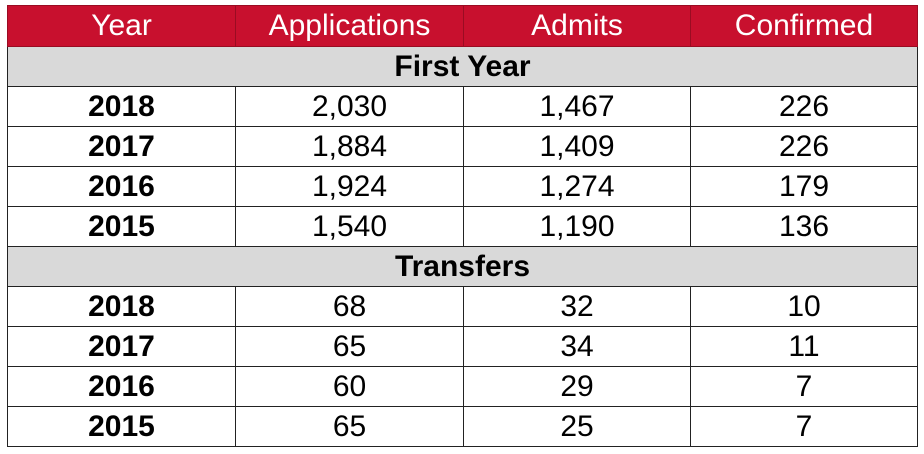 The image size is (924, 454). What do you see at coordinates (349, 186) in the screenshot?
I see `applications-cell: 1,924` at bounding box center [349, 186].